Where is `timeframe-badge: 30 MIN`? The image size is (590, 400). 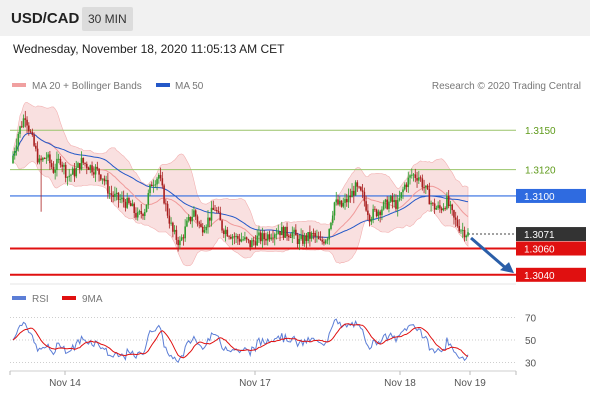
timeframe-badge: 30 MIN is located at coordinates (107, 19).